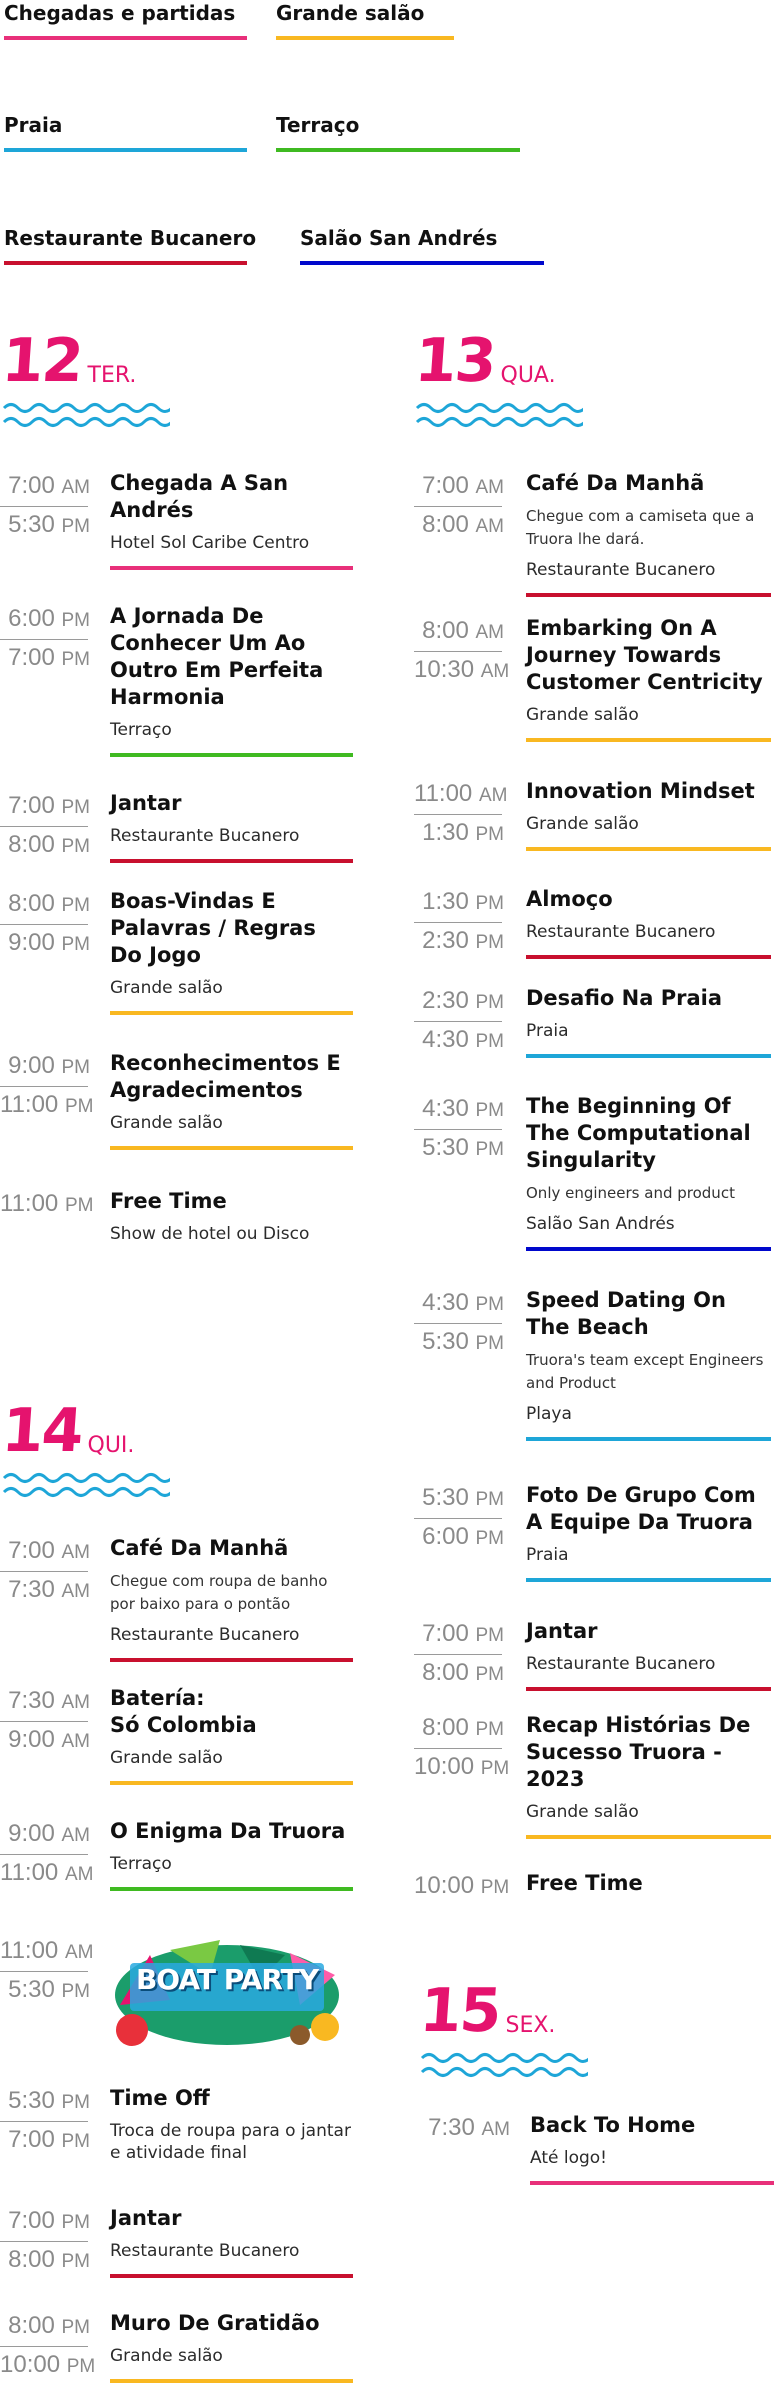 This screenshot has height=2390, width=774. Describe the element at coordinates (79, 1952) in the screenshot. I see `start-ampm: AM` at that location.